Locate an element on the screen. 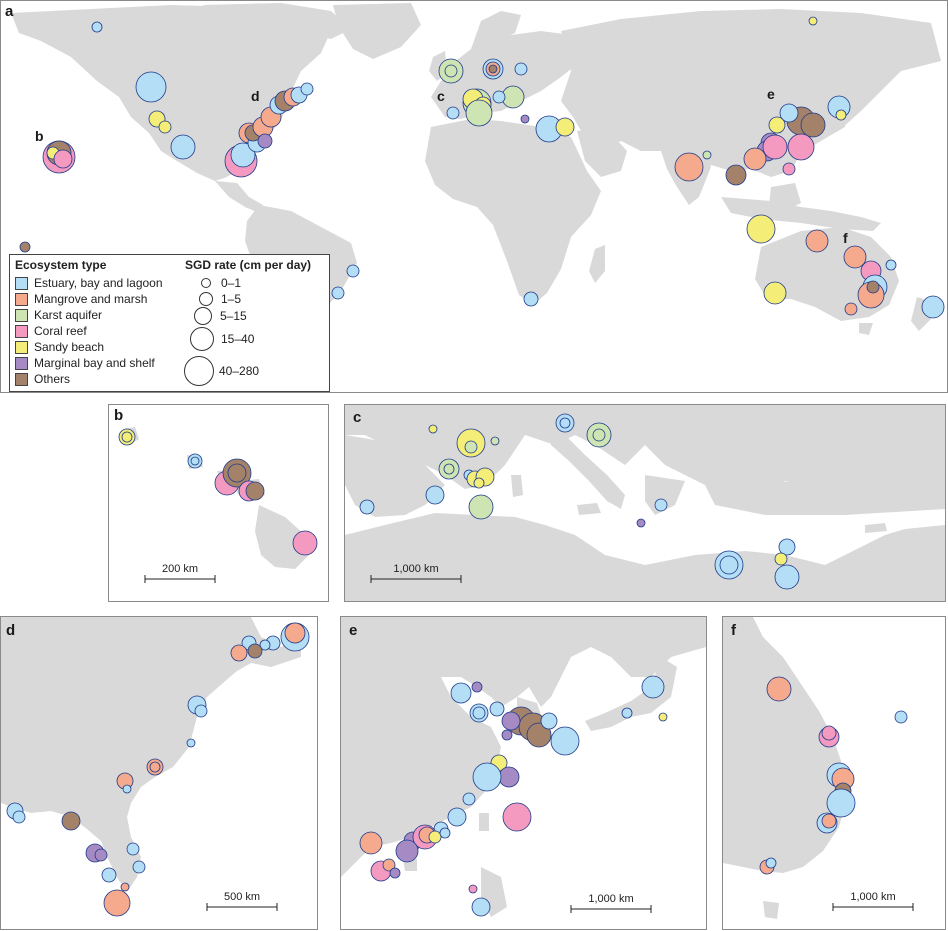 This screenshot has width=948, height=931. scalebar-f: 1,000 km is located at coordinates (873, 901).